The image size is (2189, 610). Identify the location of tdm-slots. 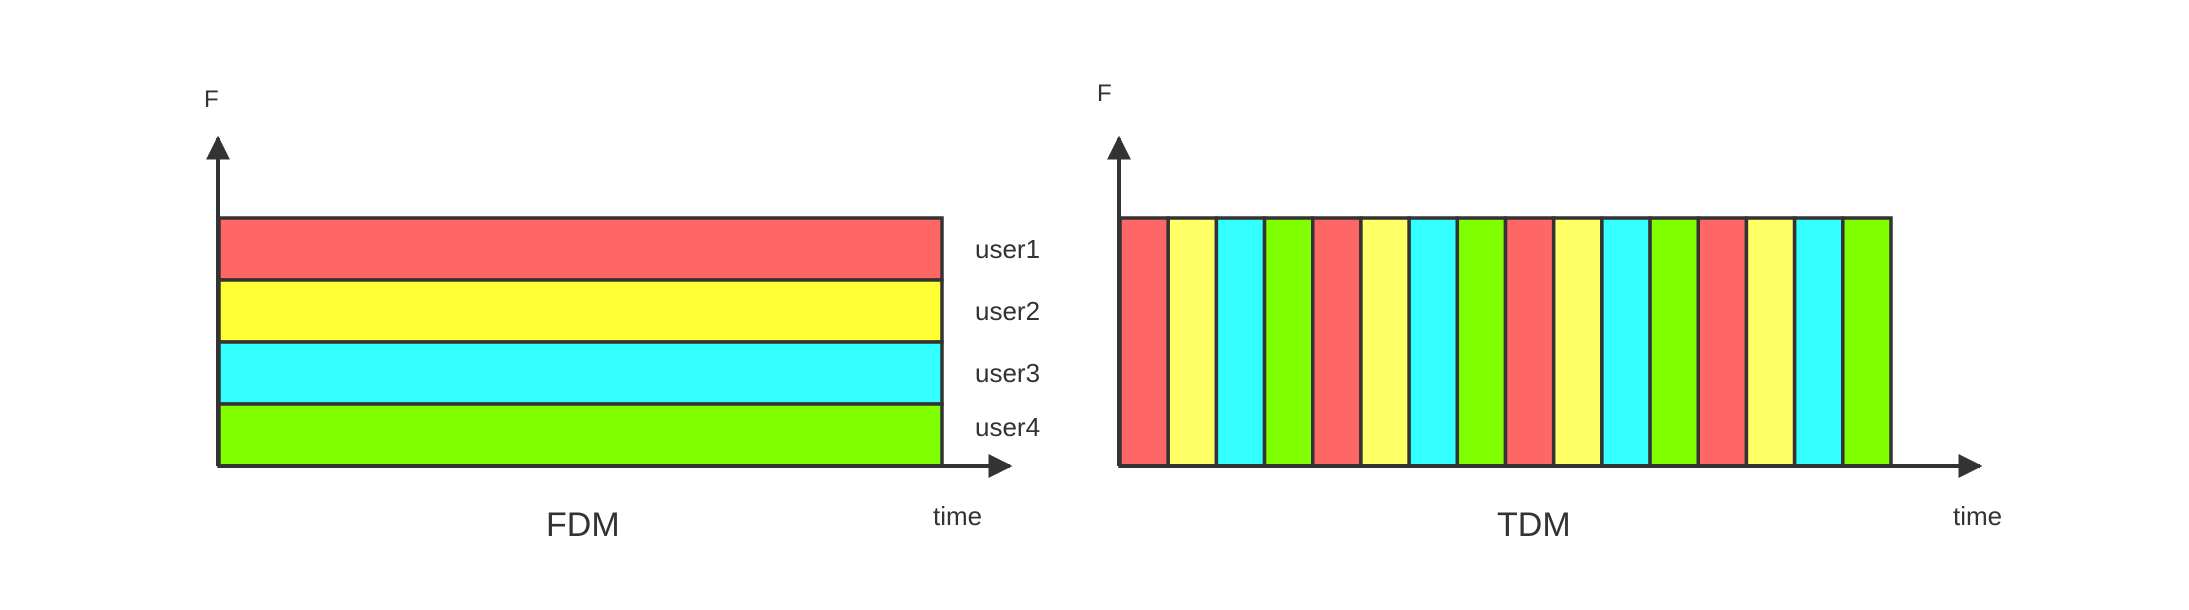
(1505, 342).